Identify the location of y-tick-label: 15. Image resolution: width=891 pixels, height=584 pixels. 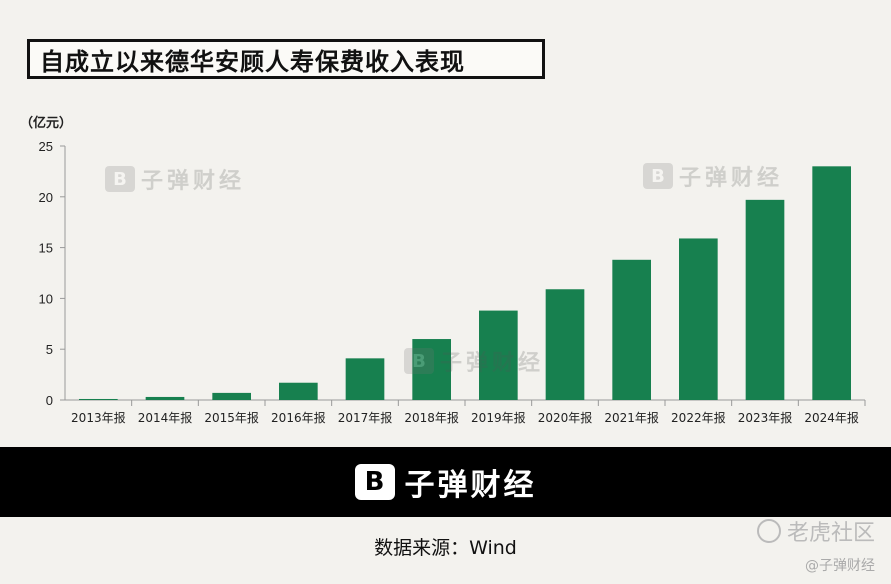
(46, 248).